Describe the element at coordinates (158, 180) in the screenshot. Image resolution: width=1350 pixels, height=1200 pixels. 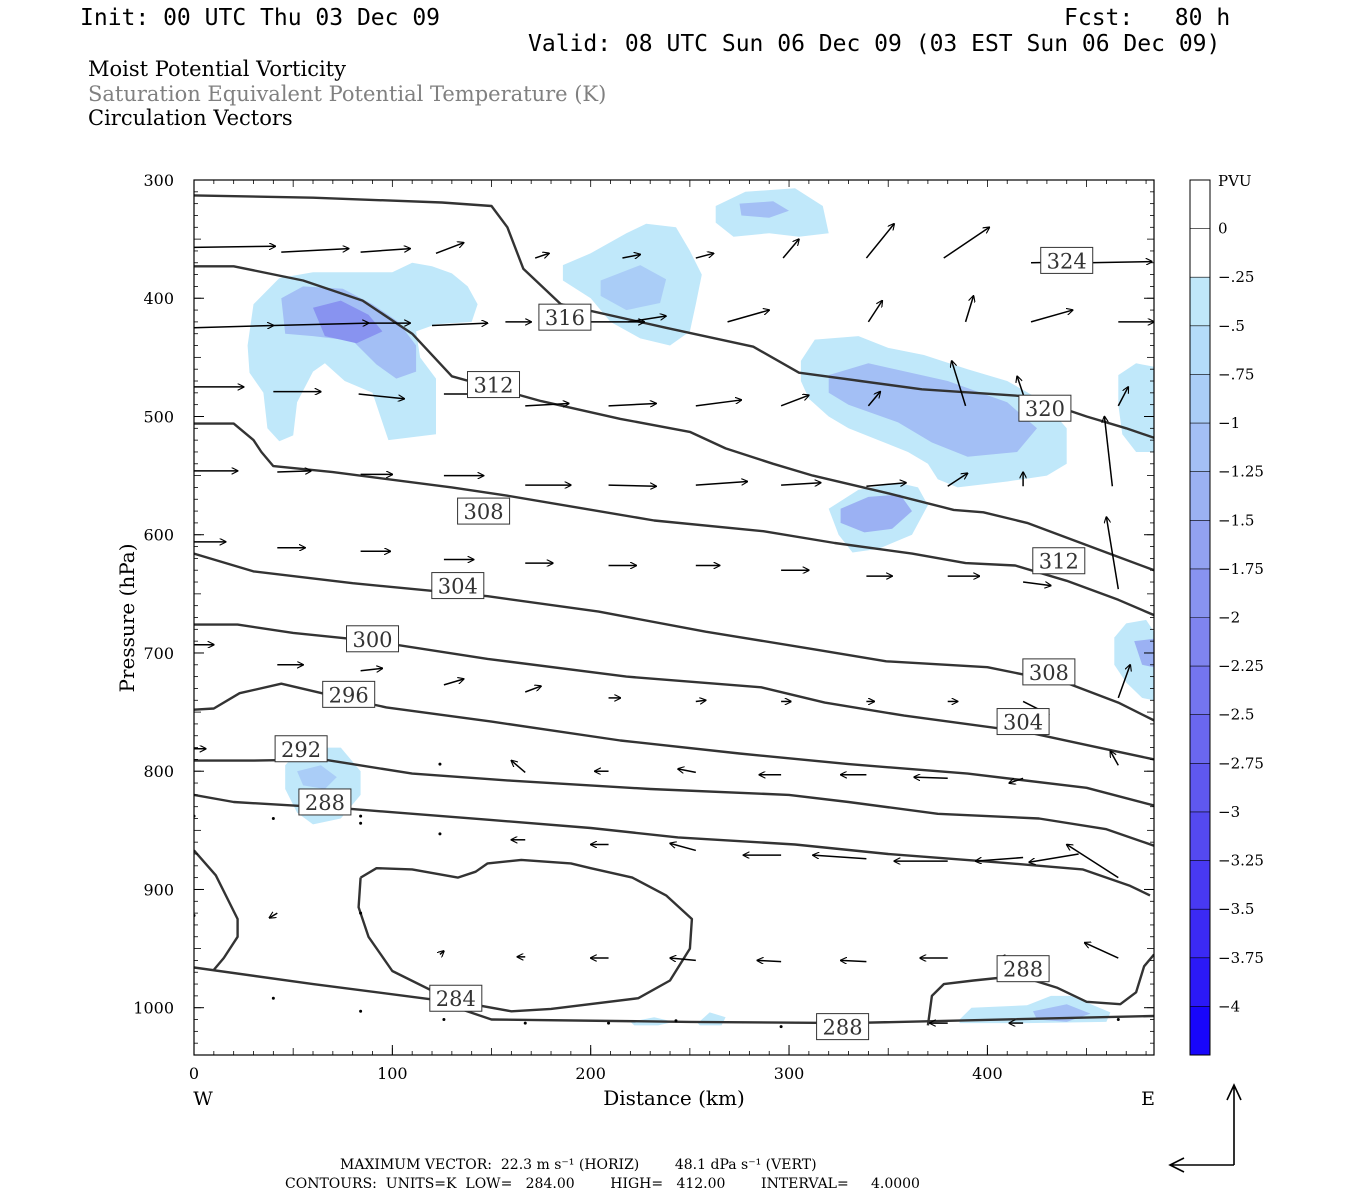
I see `y-tick-label: 300` at that location.